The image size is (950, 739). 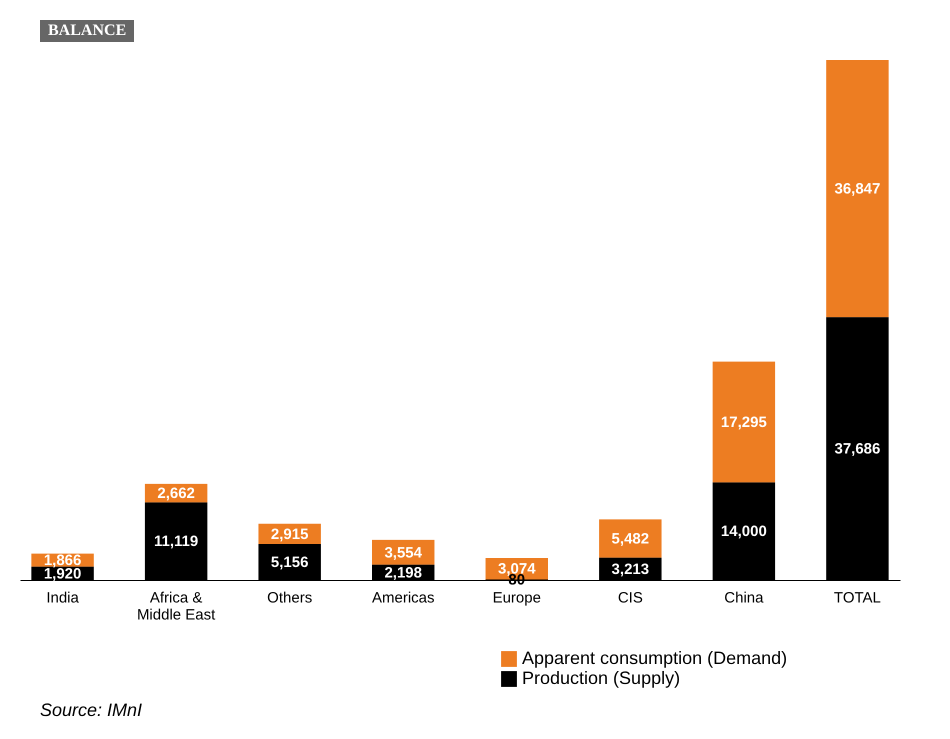 What do you see at coordinates (743, 531) in the screenshot?
I see `data-label: 14,000` at bounding box center [743, 531].